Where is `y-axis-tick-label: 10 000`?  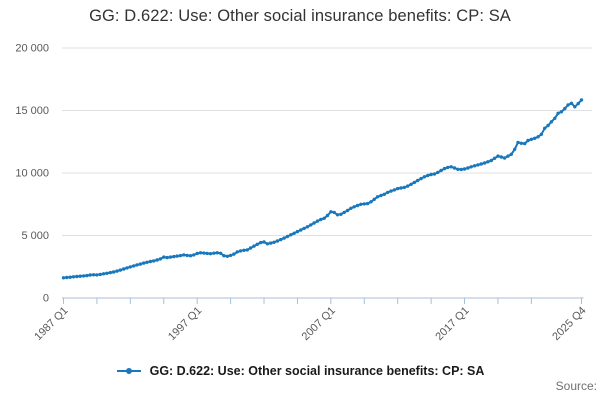
y-axis-tick-label: 10 000 is located at coordinates (32, 174).